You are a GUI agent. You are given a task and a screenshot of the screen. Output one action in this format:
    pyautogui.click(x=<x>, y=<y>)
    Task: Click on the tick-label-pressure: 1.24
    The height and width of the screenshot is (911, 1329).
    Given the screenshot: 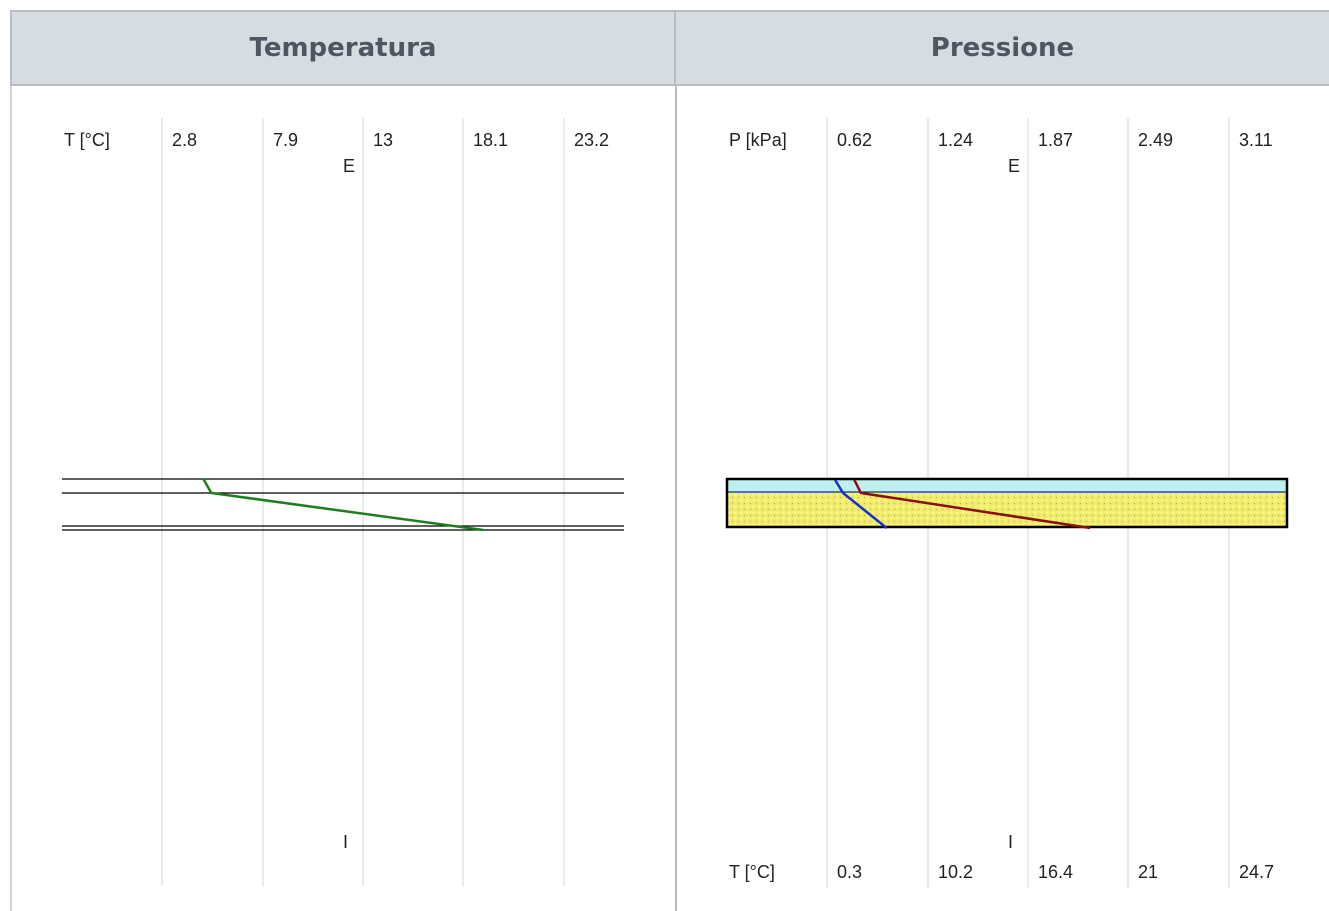 What is the action you would take?
    pyautogui.click(x=955, y=140)
    